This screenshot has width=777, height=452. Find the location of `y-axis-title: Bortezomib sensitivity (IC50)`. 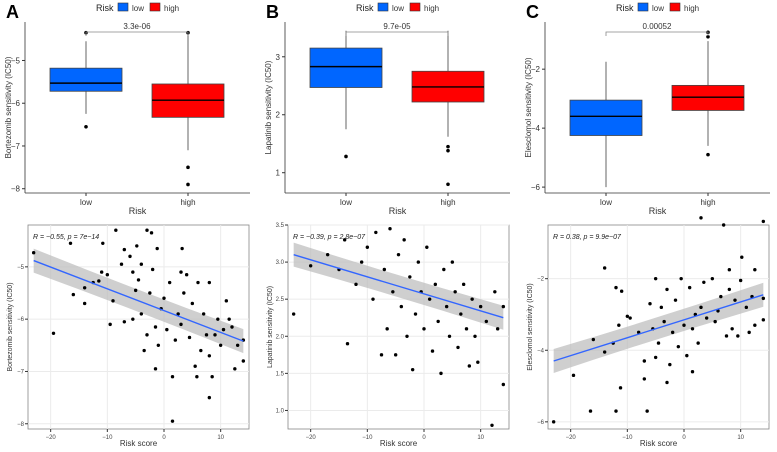

y-axis-title: Bortezomib sensitivity (IC50) is located at coordinates (8, 107).